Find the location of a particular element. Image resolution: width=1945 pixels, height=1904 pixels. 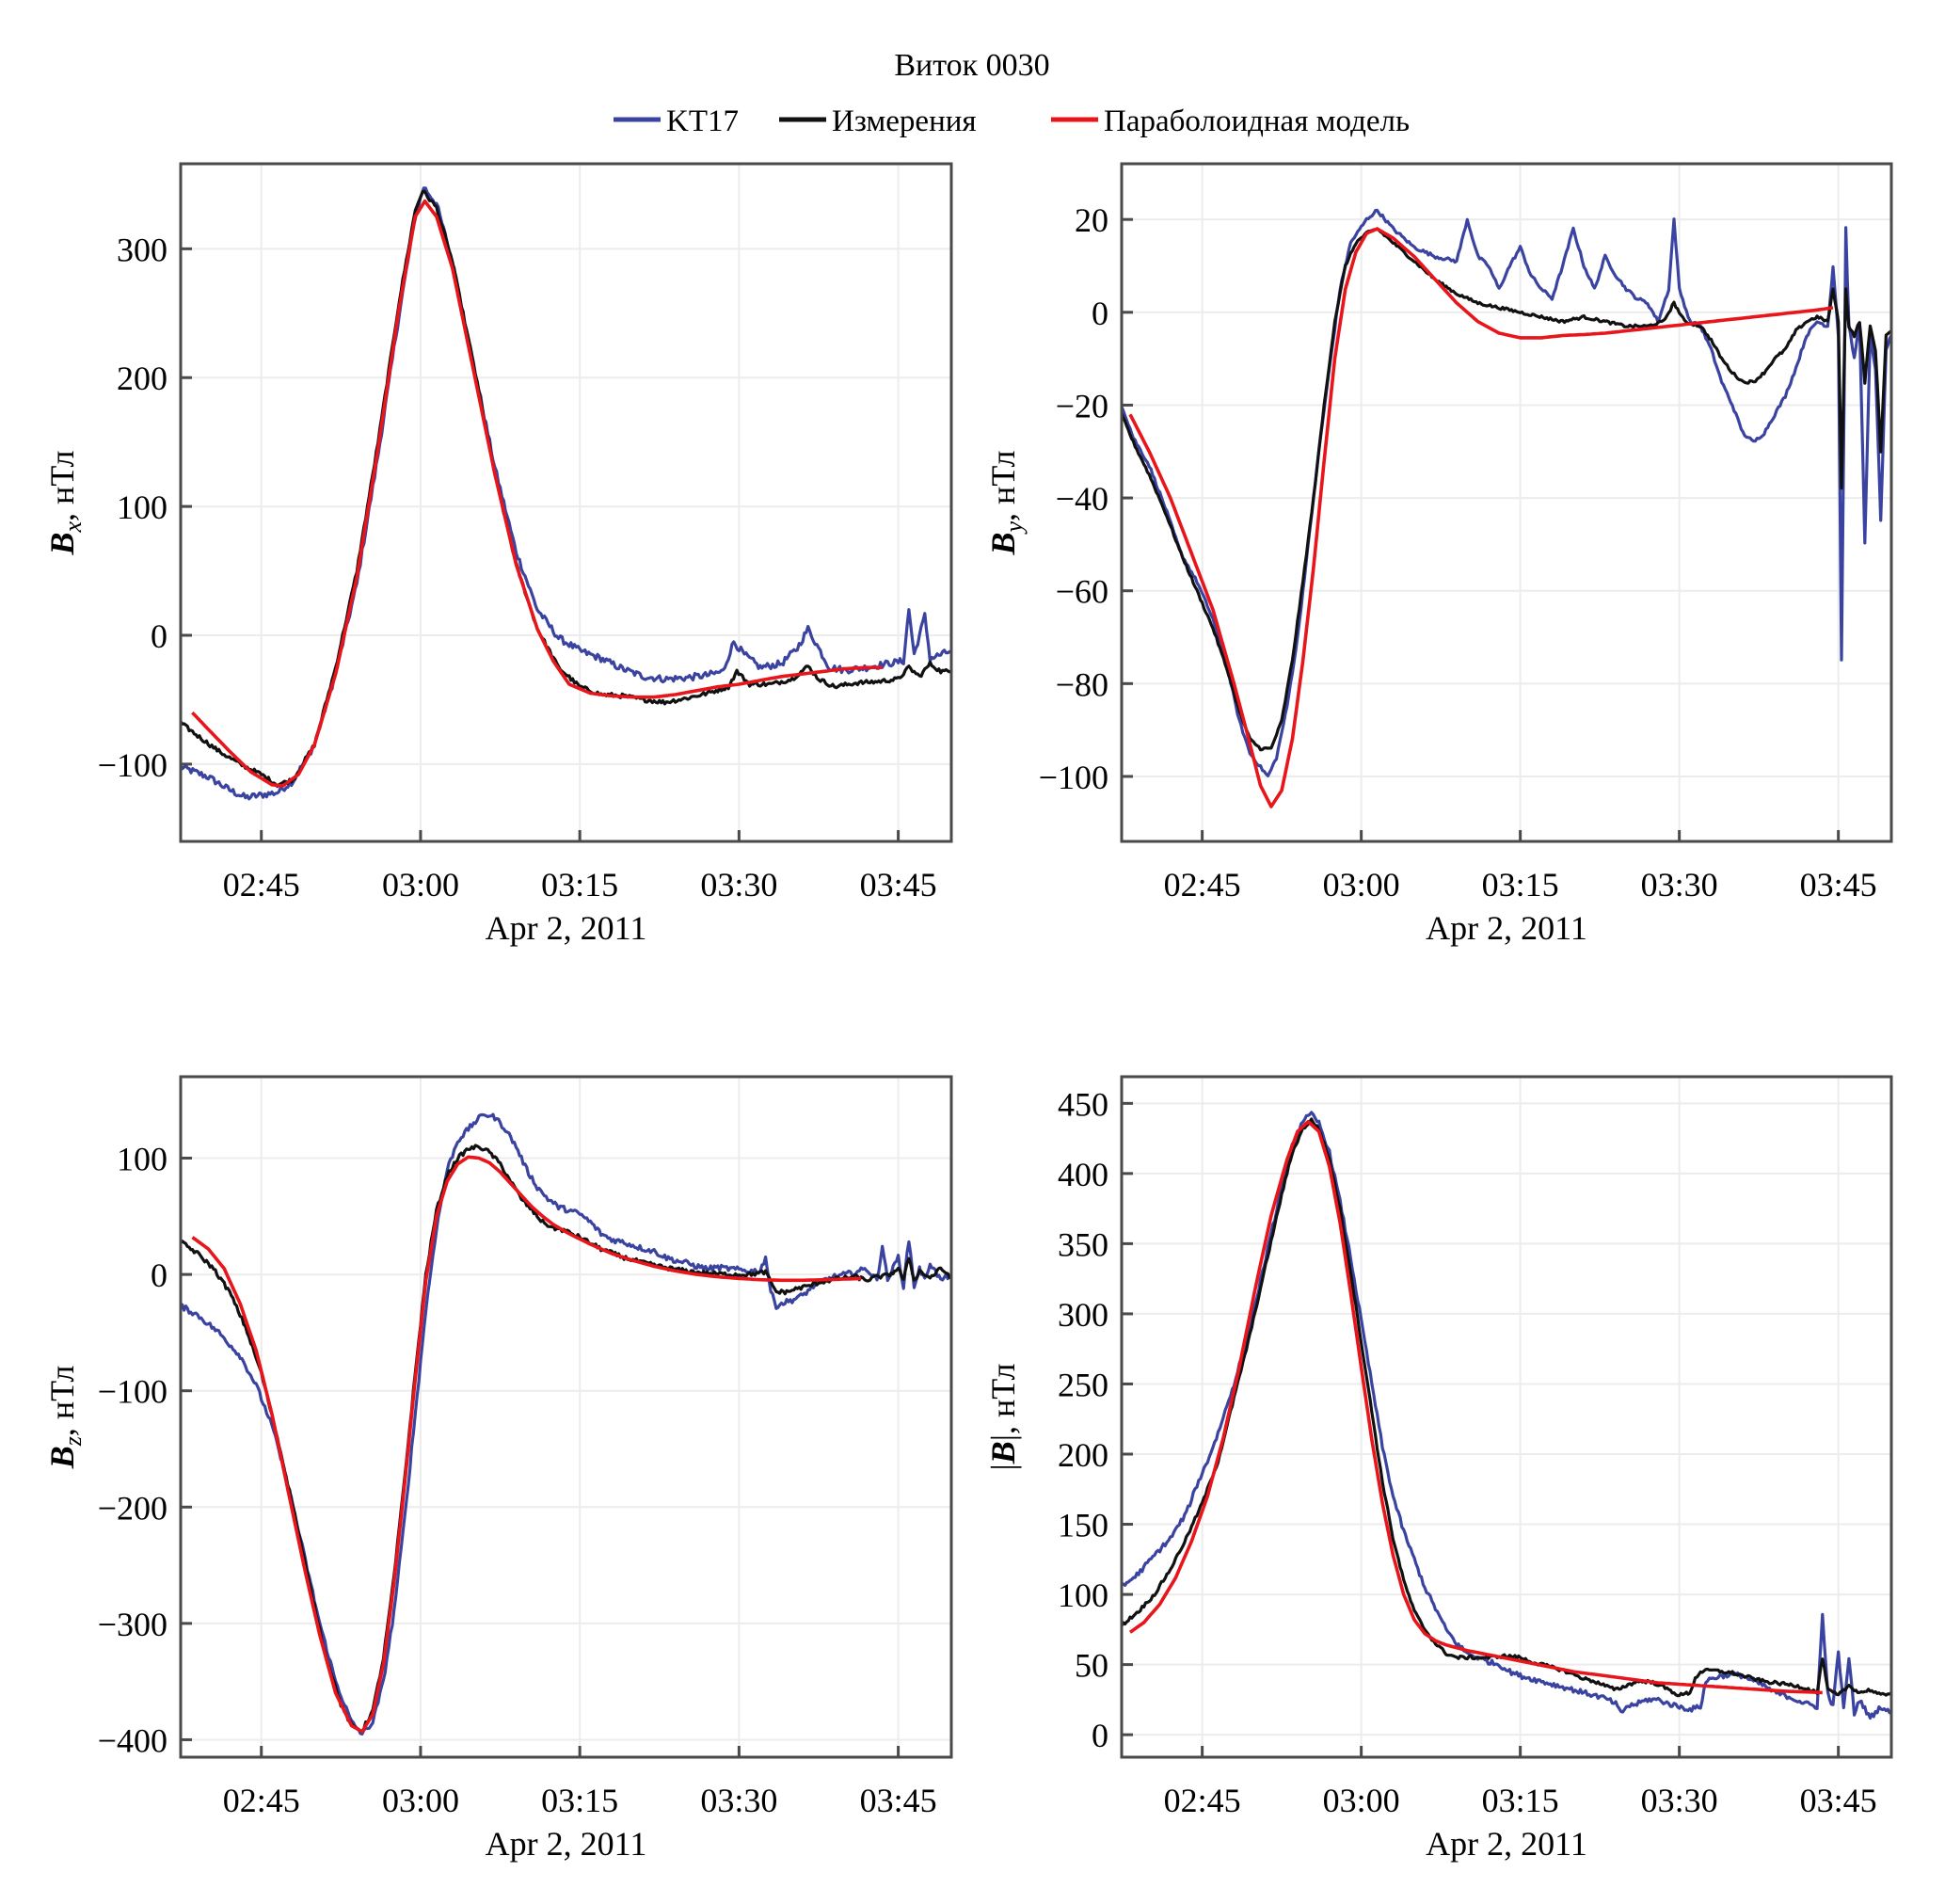

y-tick-label: −400 is located at coordinates (132, 1740).